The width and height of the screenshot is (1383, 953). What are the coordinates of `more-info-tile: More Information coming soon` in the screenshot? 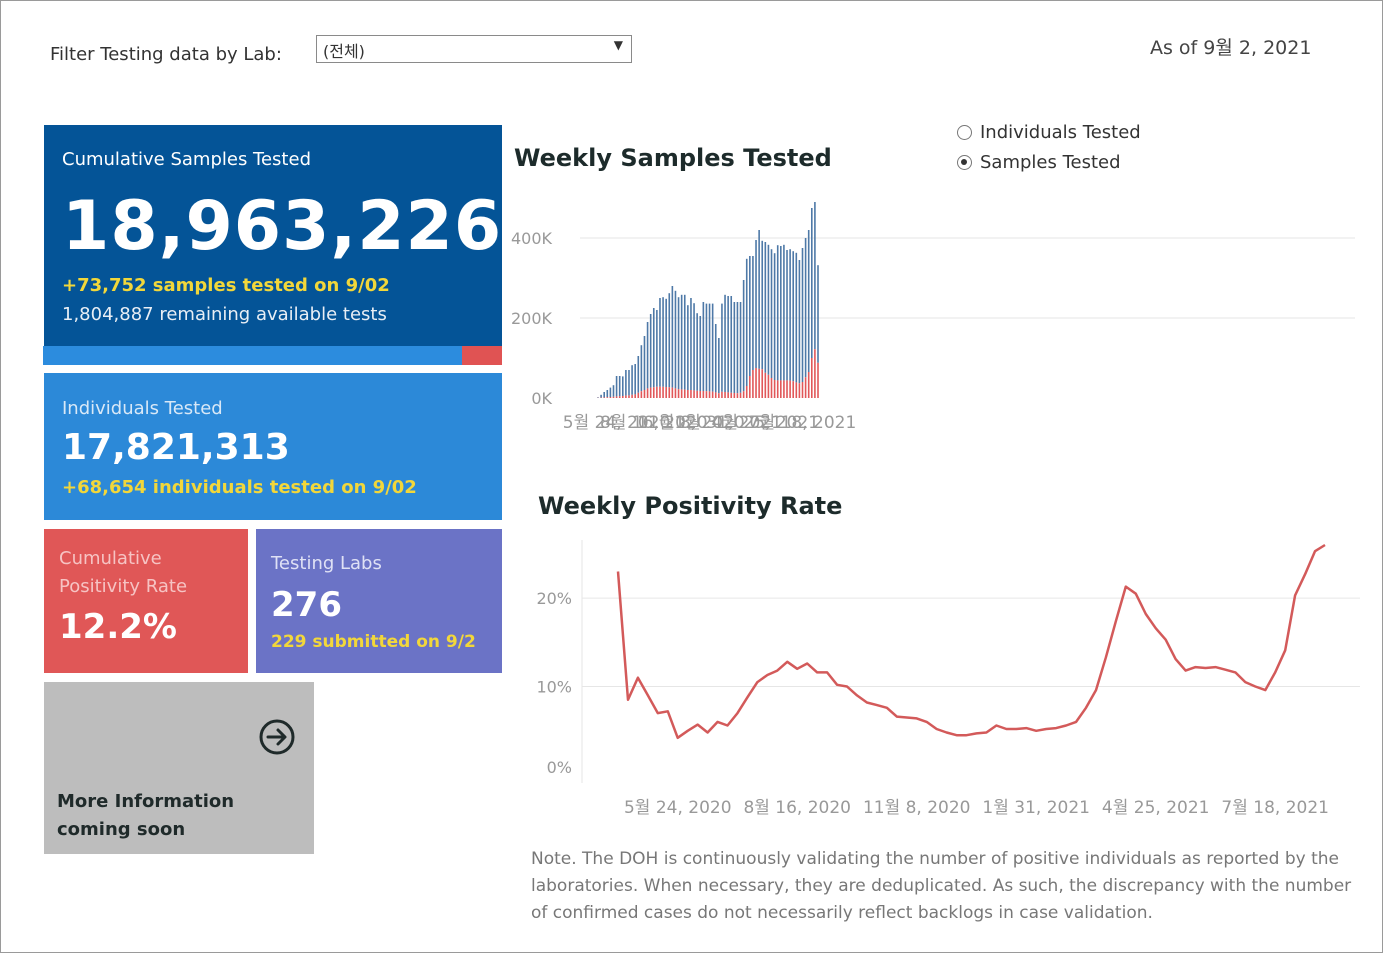 It's located at (179, 768).